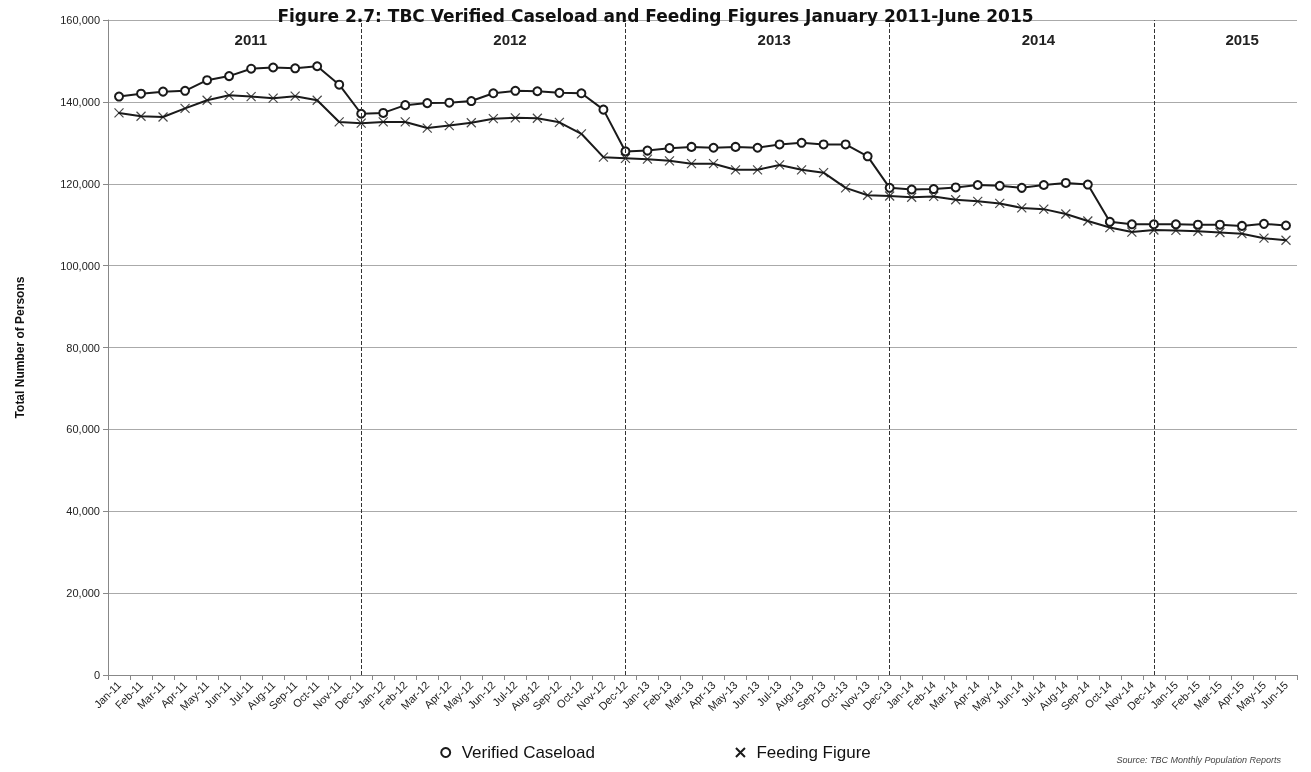 The height and width of the screenshot is (772, 1311). Describe the element at coordinates (83, 511) in the screenshot. I see `y-tick-label: 40,000` at that location.